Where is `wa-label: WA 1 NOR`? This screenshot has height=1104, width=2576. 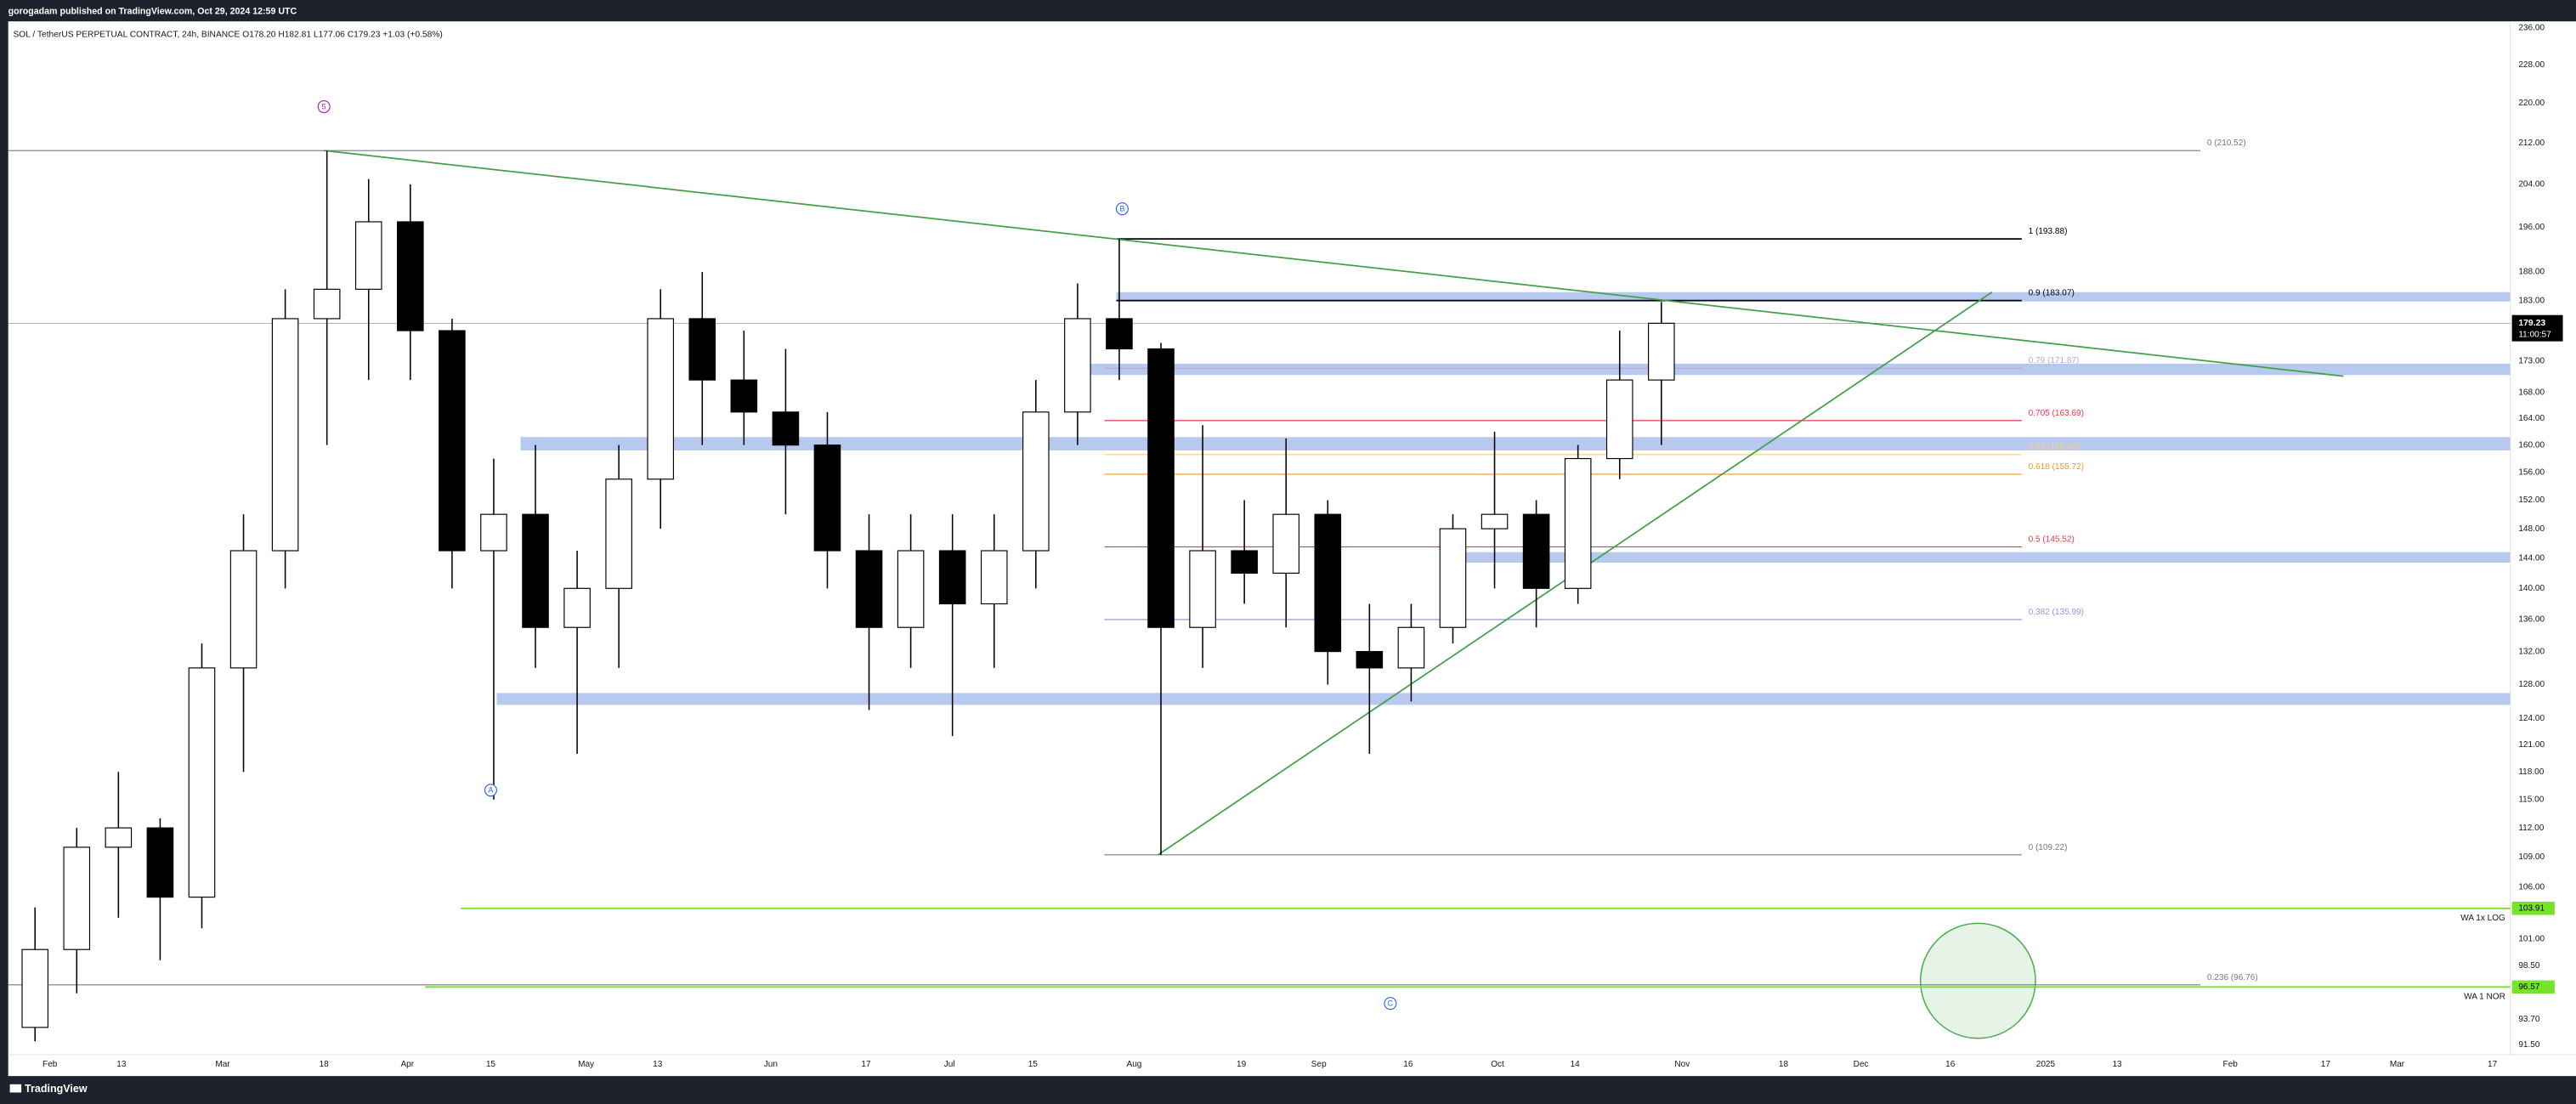 wa-label: WA 1 NOR is located at coordinates (2484, 997).